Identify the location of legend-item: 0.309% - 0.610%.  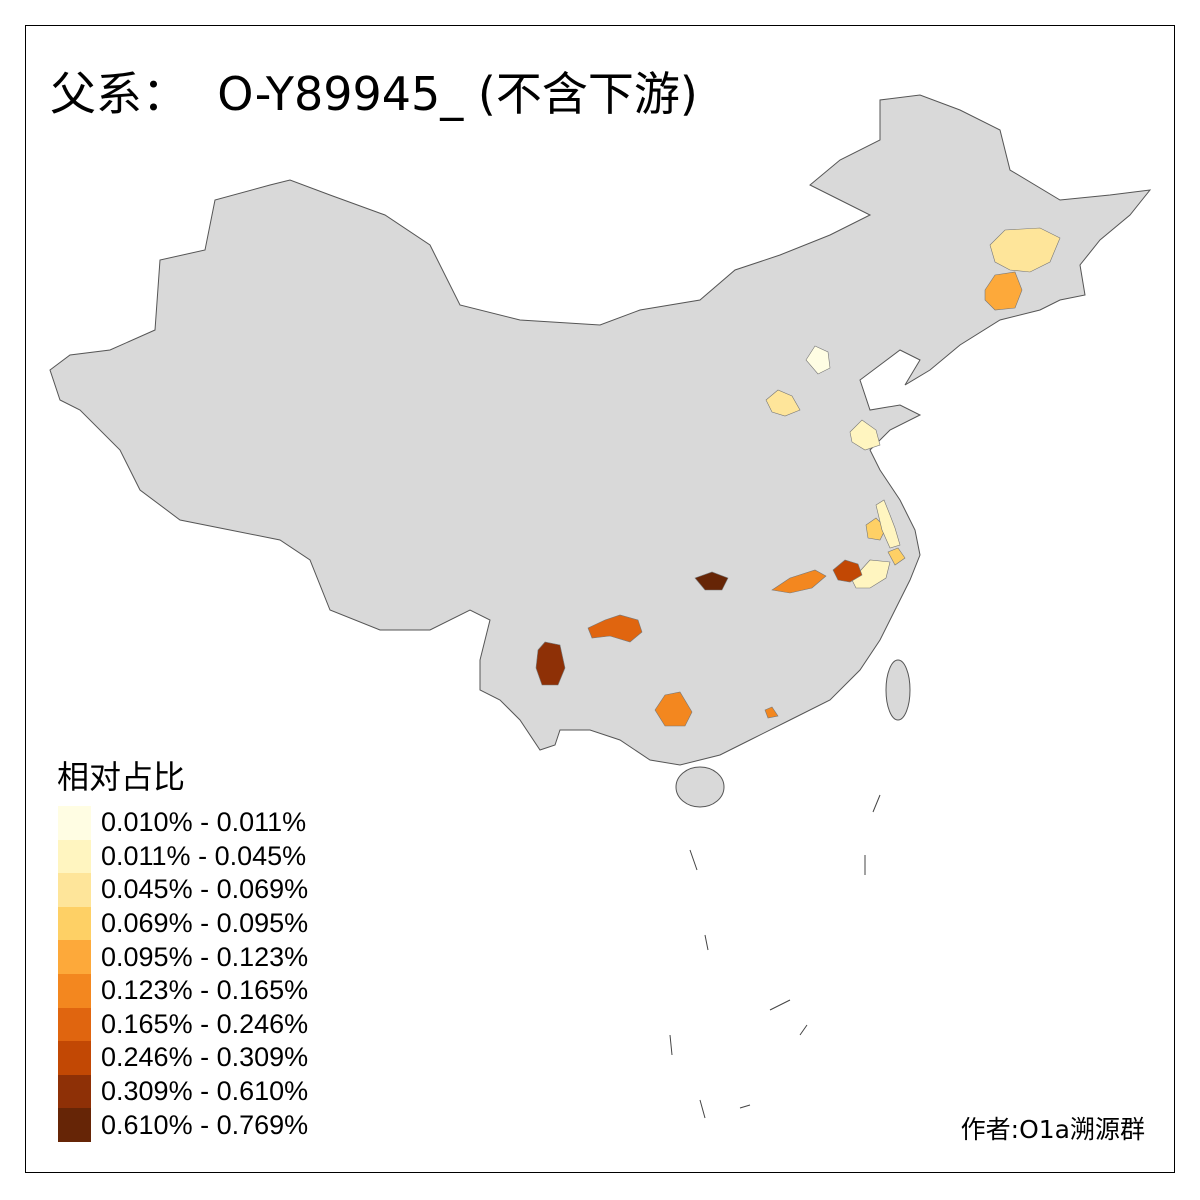
(183, 1091).